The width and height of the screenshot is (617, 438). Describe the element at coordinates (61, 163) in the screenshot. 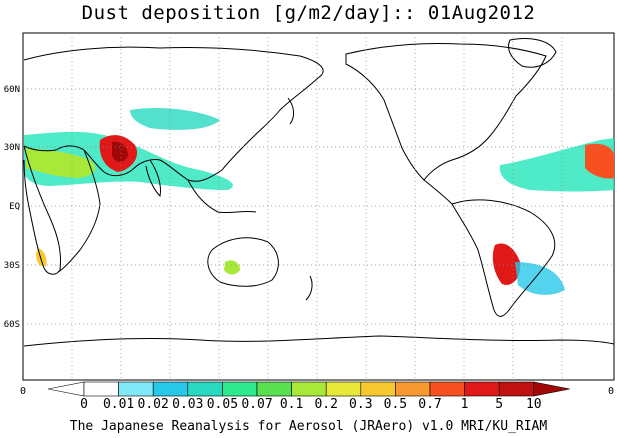

I see `dust-plume-sahara-core` at that location.